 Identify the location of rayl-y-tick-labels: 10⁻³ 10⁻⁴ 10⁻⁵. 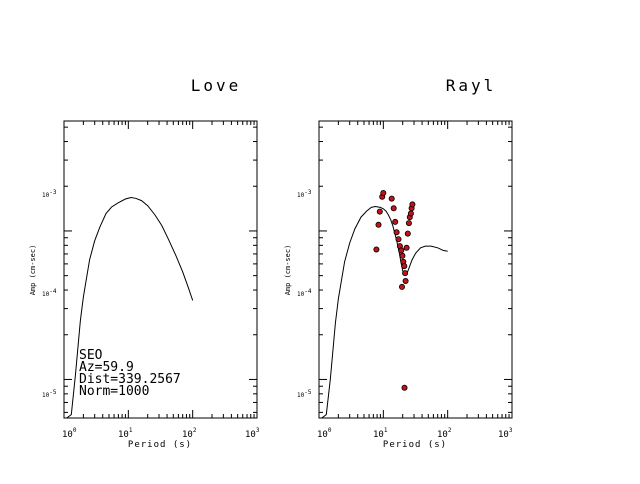
(304, 294).